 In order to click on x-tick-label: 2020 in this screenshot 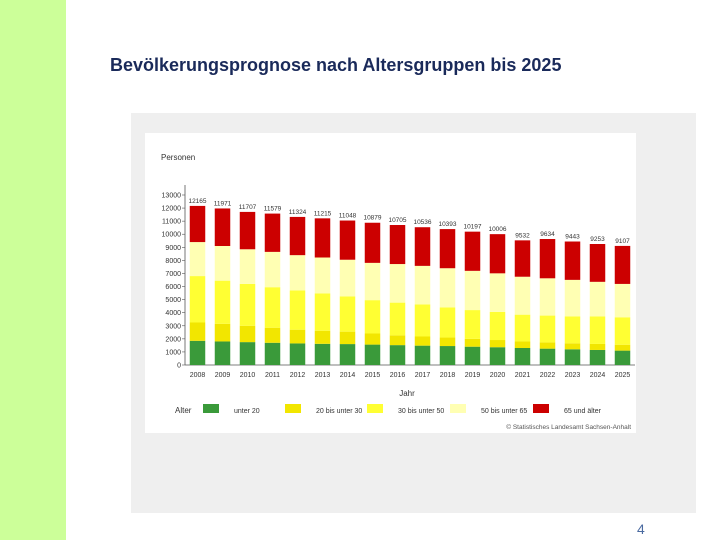, I will do `click(498, 375)`.